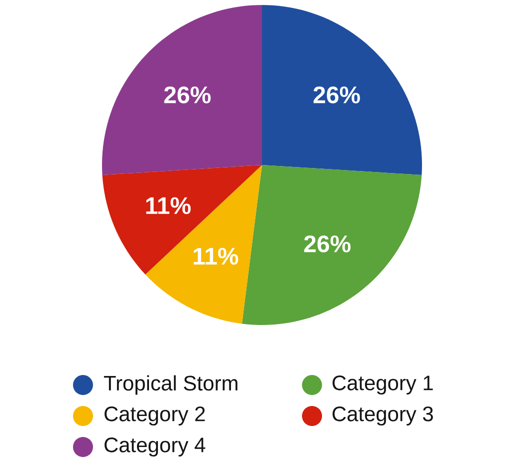 The width and height of the screenshot is (510, 474). Describe the element at coordinates (382, 416) in the screenshot. I see `legend-label: Category 3` at that location.